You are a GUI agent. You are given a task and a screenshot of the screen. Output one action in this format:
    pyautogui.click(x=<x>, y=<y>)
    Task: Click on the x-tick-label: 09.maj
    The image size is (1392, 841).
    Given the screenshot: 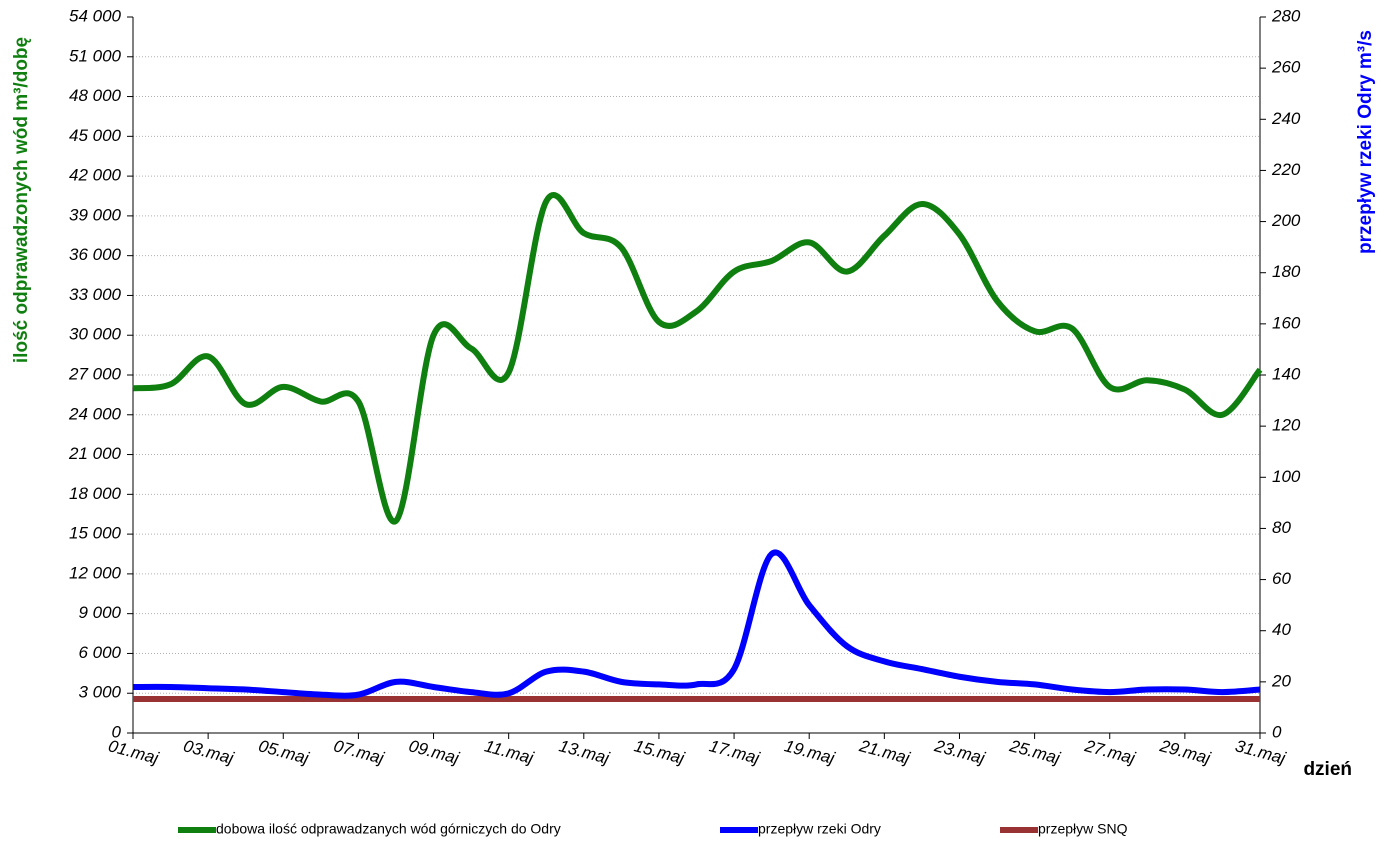 What is the action you would take?
    pyautogui.click(x=434, y=752)
    